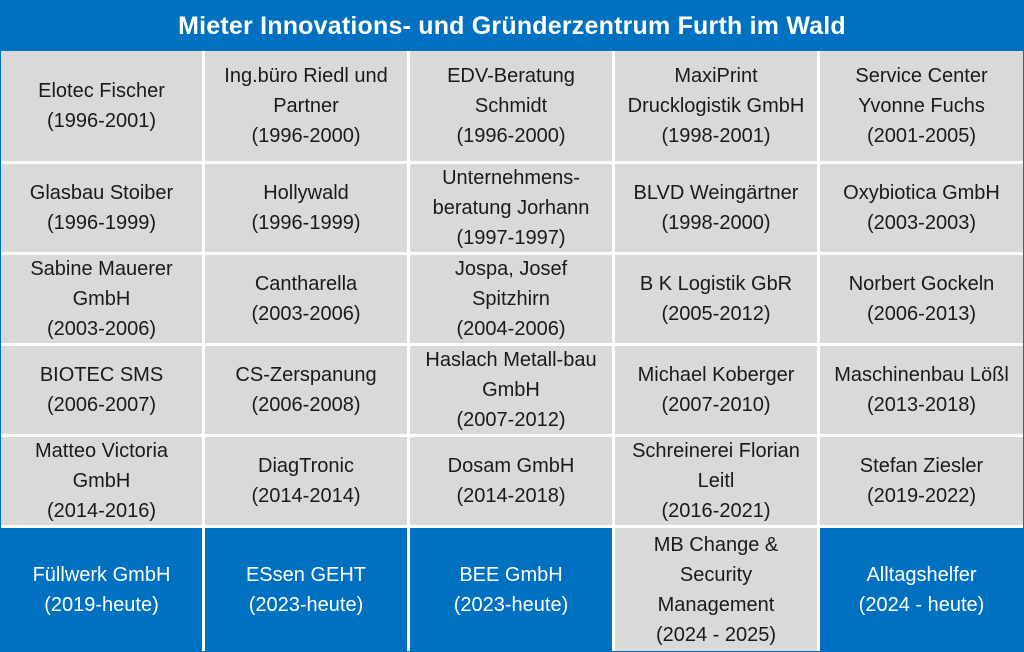 The height and width of the screenshot is (652, 1024). Describe the element at coordinates (921, 496) in the screenshot. I see `tenant-years: (2019-2022)` at that location.